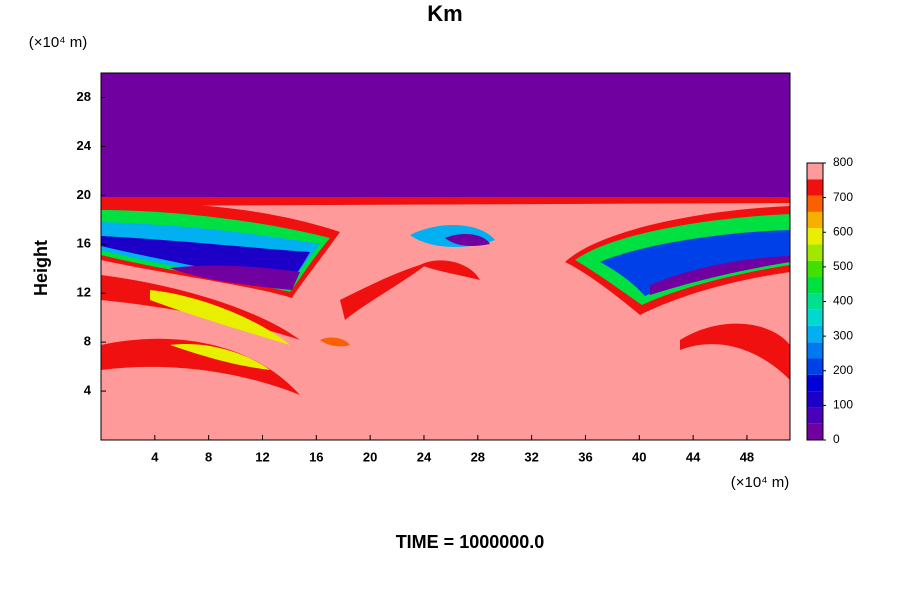 This screenshot has width=900, height=605. Describe the element at coordinates (843, 162) in the screenshot. I see `colorbar-tick-label: 800` at that location.